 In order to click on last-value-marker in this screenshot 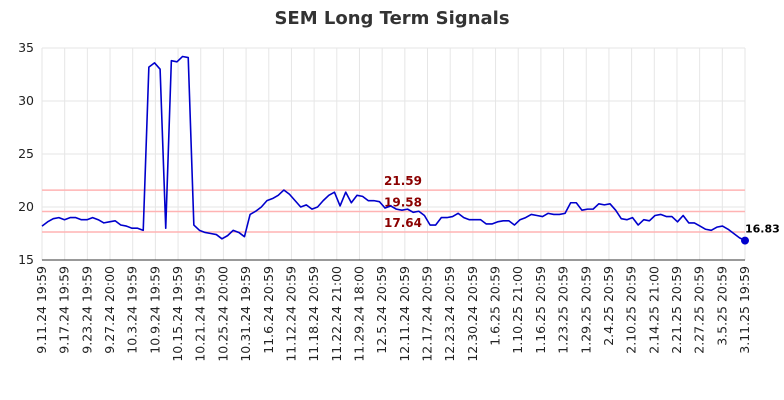, I will do `click(745, 240)`.